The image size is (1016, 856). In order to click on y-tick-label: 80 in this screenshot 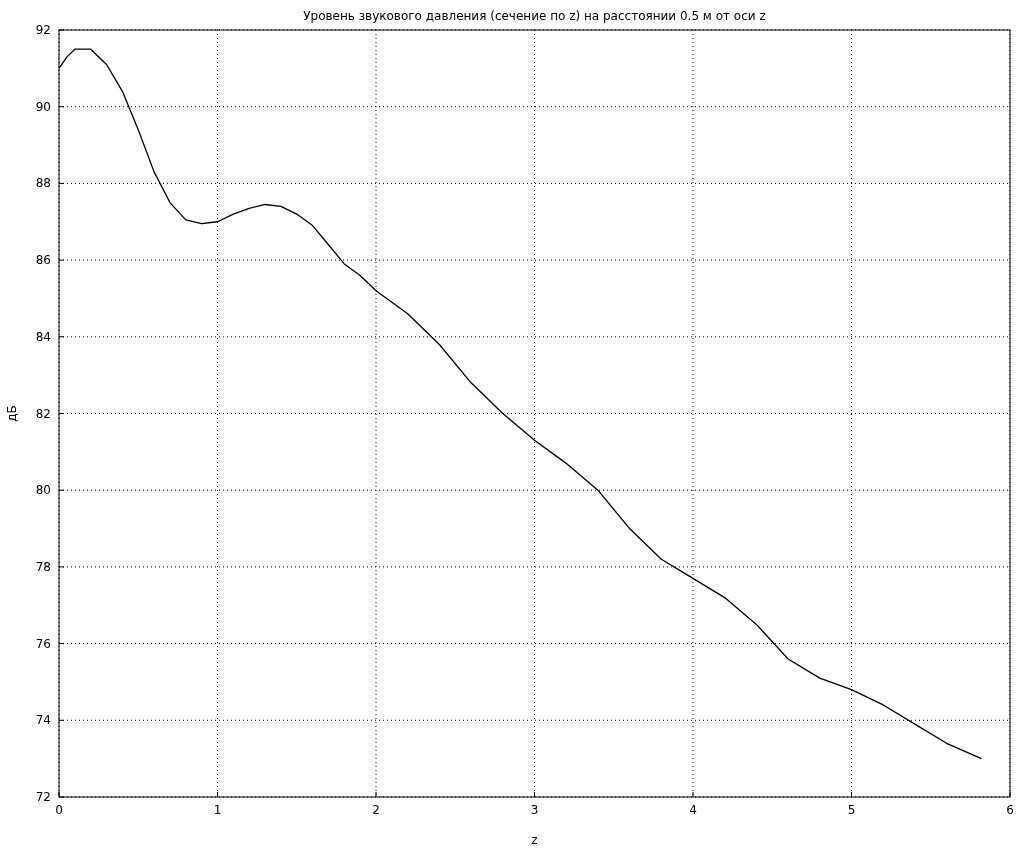, I will do `click(43, 490)`.